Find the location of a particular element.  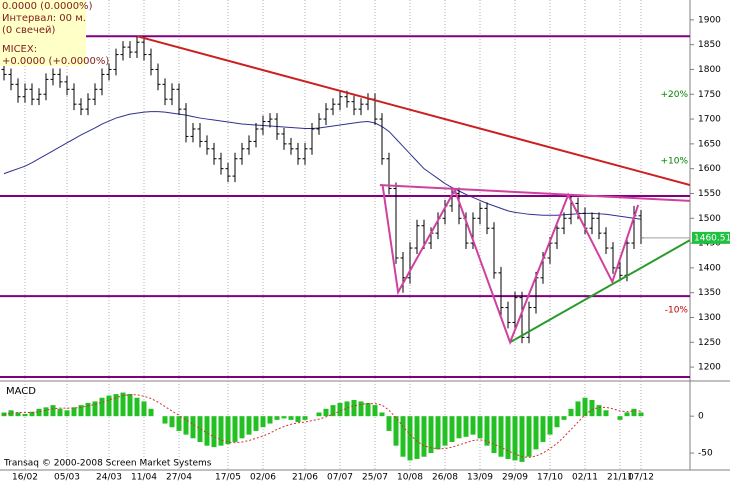

y-tick-label: 1850 is located at coordinates (709, 45).